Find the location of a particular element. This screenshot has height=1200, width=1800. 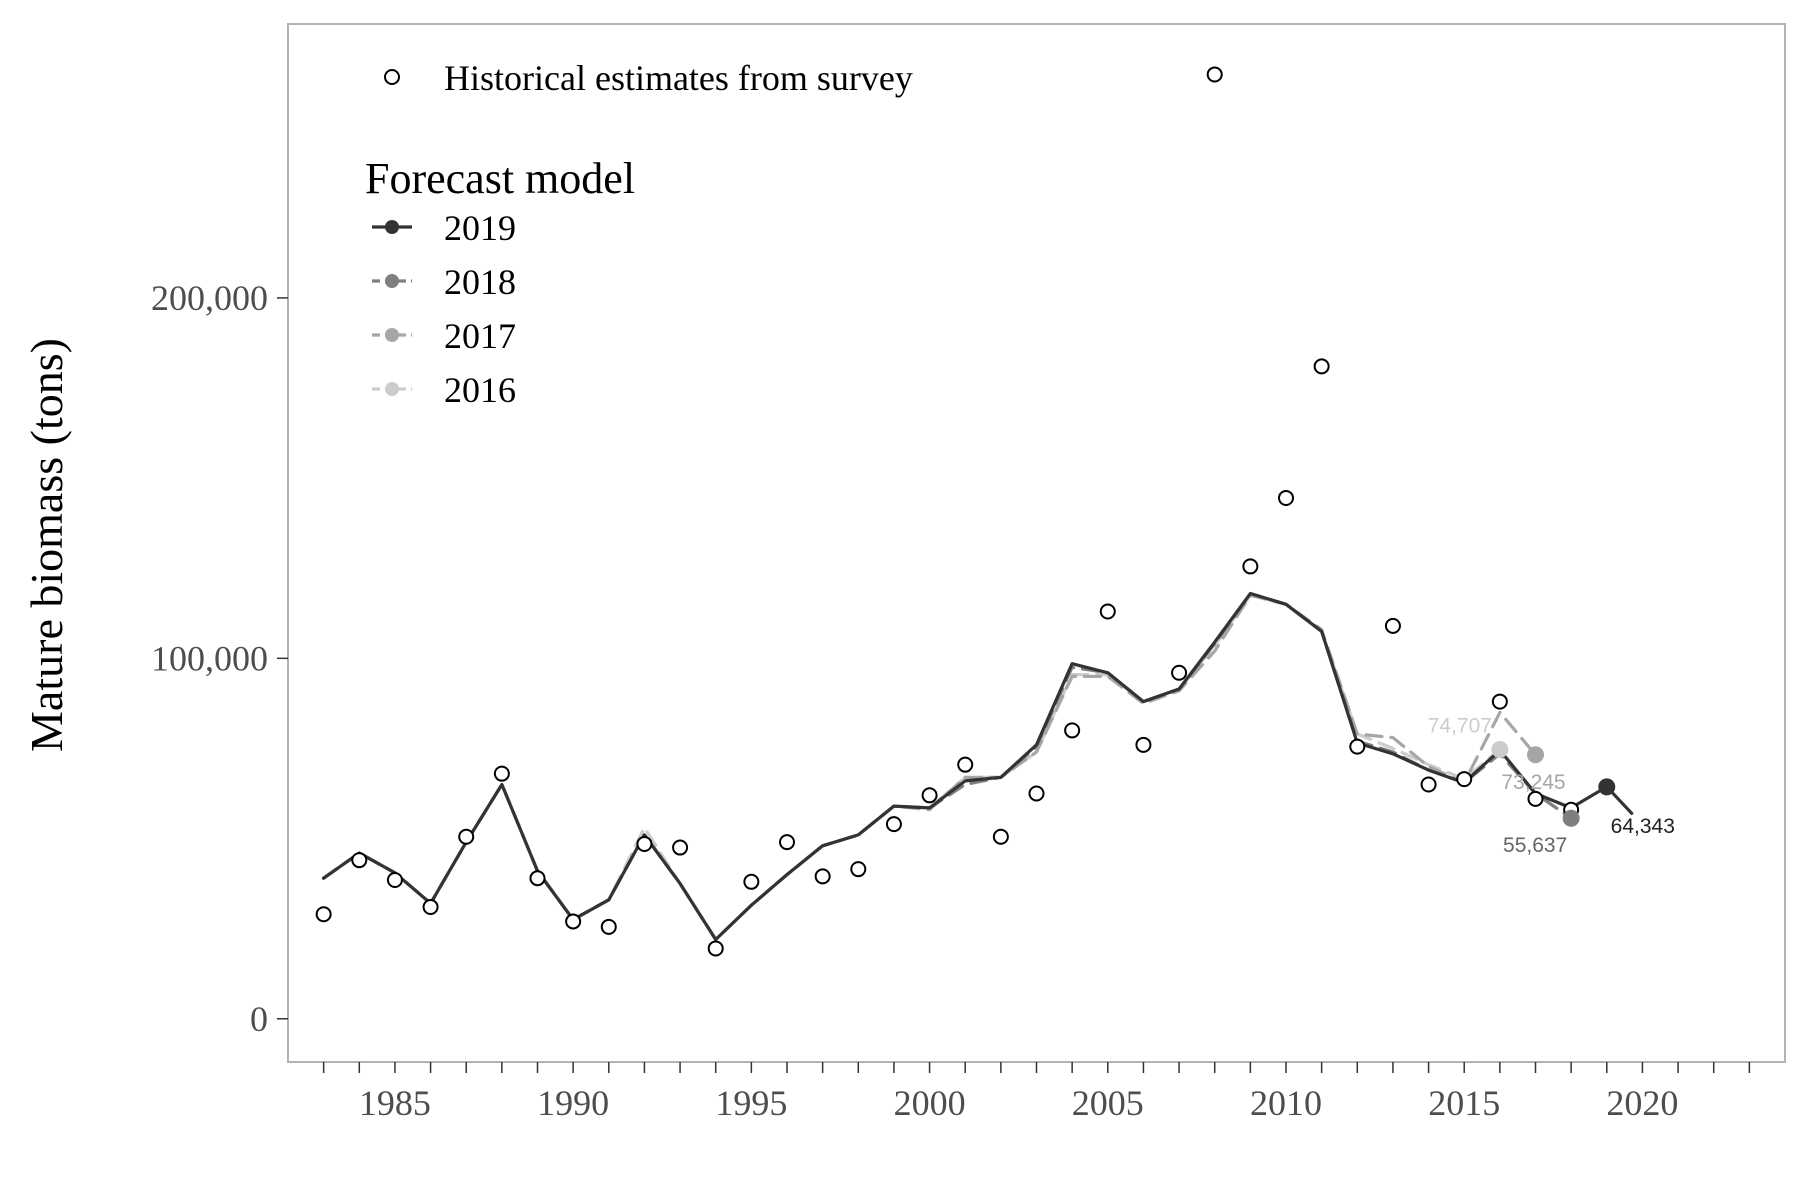

value-label-2016: 74,707 is located at coordinates (1460, 725).